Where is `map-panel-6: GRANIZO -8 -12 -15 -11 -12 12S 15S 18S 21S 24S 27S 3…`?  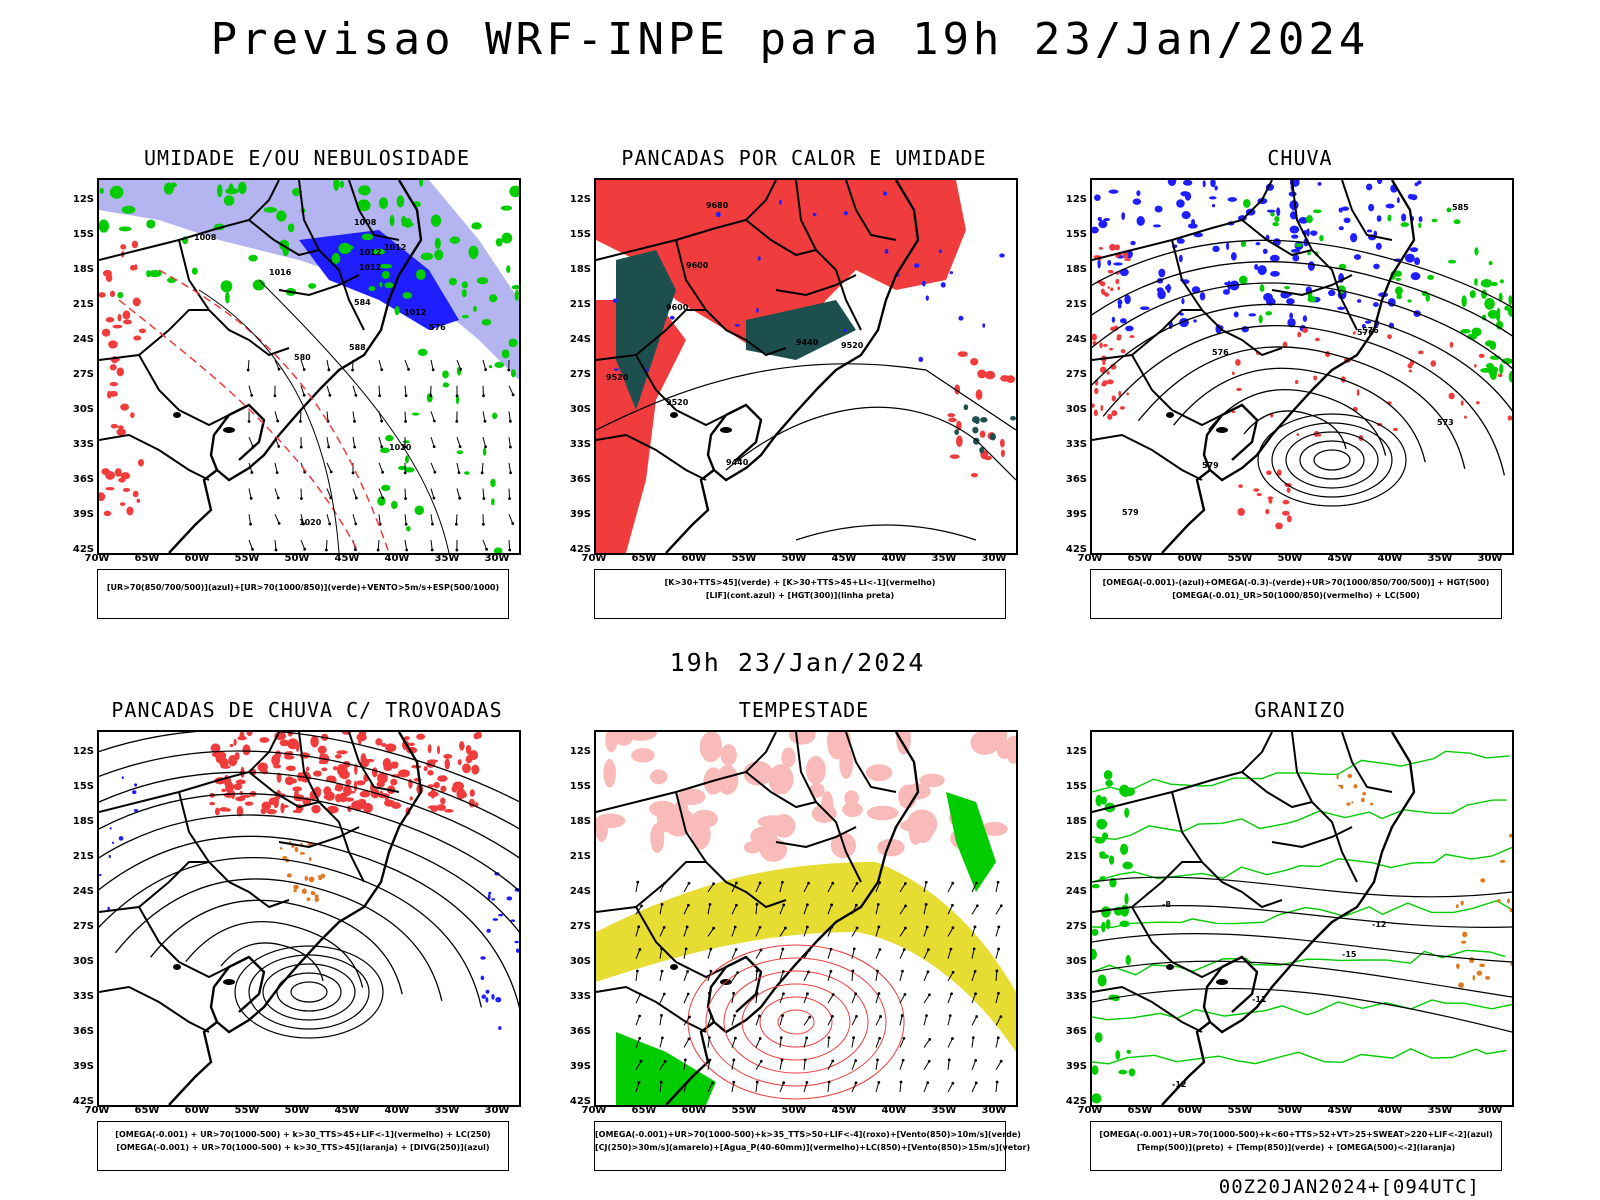
map-panel-6: GRANIZO -8 -12 -15 -11 -12 12S 15S 18S 21S 24S 27S 3… is located at coordinates (1290, 944).